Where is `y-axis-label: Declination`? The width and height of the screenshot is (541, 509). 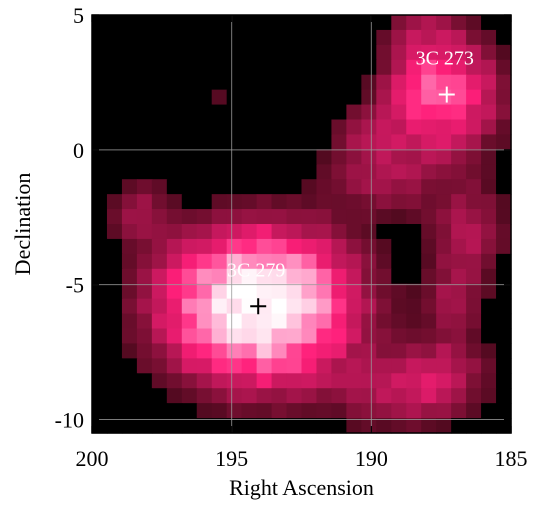
y-axis-label: Declination is located at coordinates (22, 224).